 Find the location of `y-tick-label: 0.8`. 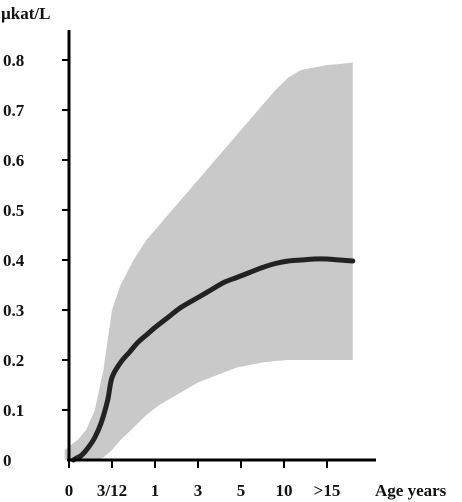

y-tick-label: 0.8 is located at coordinates (13, 60).